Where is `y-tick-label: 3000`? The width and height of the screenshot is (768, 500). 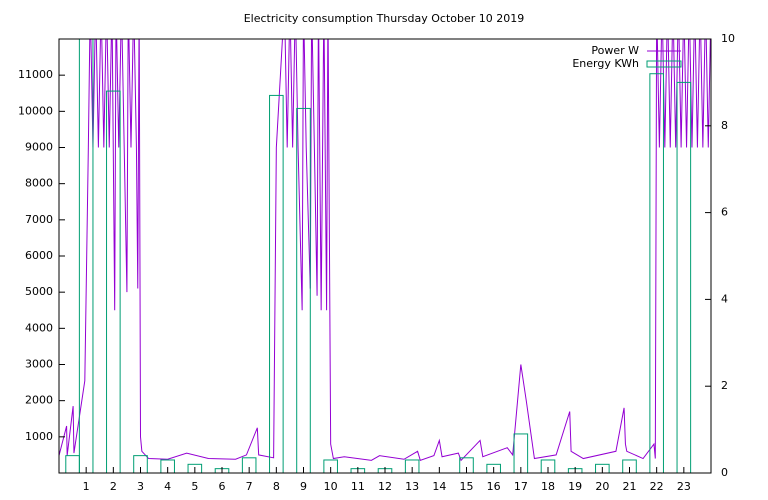 y-tick-label: 3000 is located at coordinates (39, 364).